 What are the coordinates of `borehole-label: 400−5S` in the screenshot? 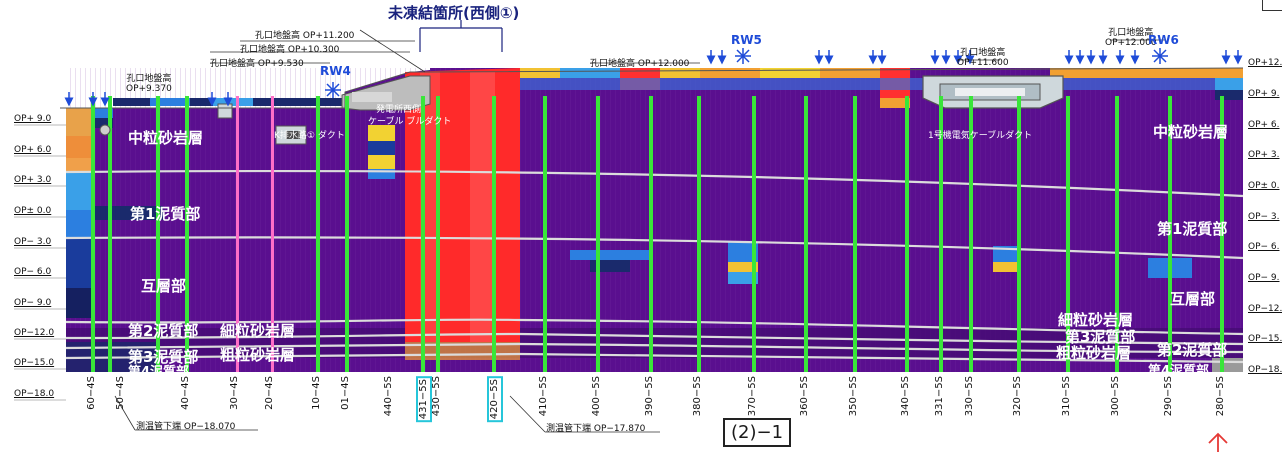 It's located at (596, 396).